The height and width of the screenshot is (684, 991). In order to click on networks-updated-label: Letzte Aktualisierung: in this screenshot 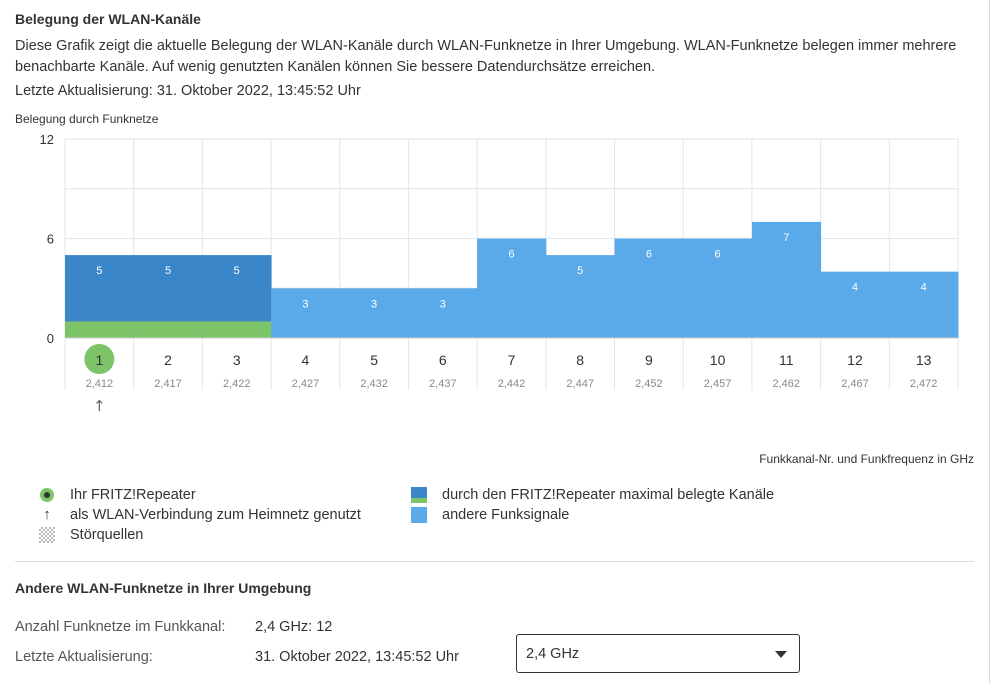, I will do `click(84, 657)`.